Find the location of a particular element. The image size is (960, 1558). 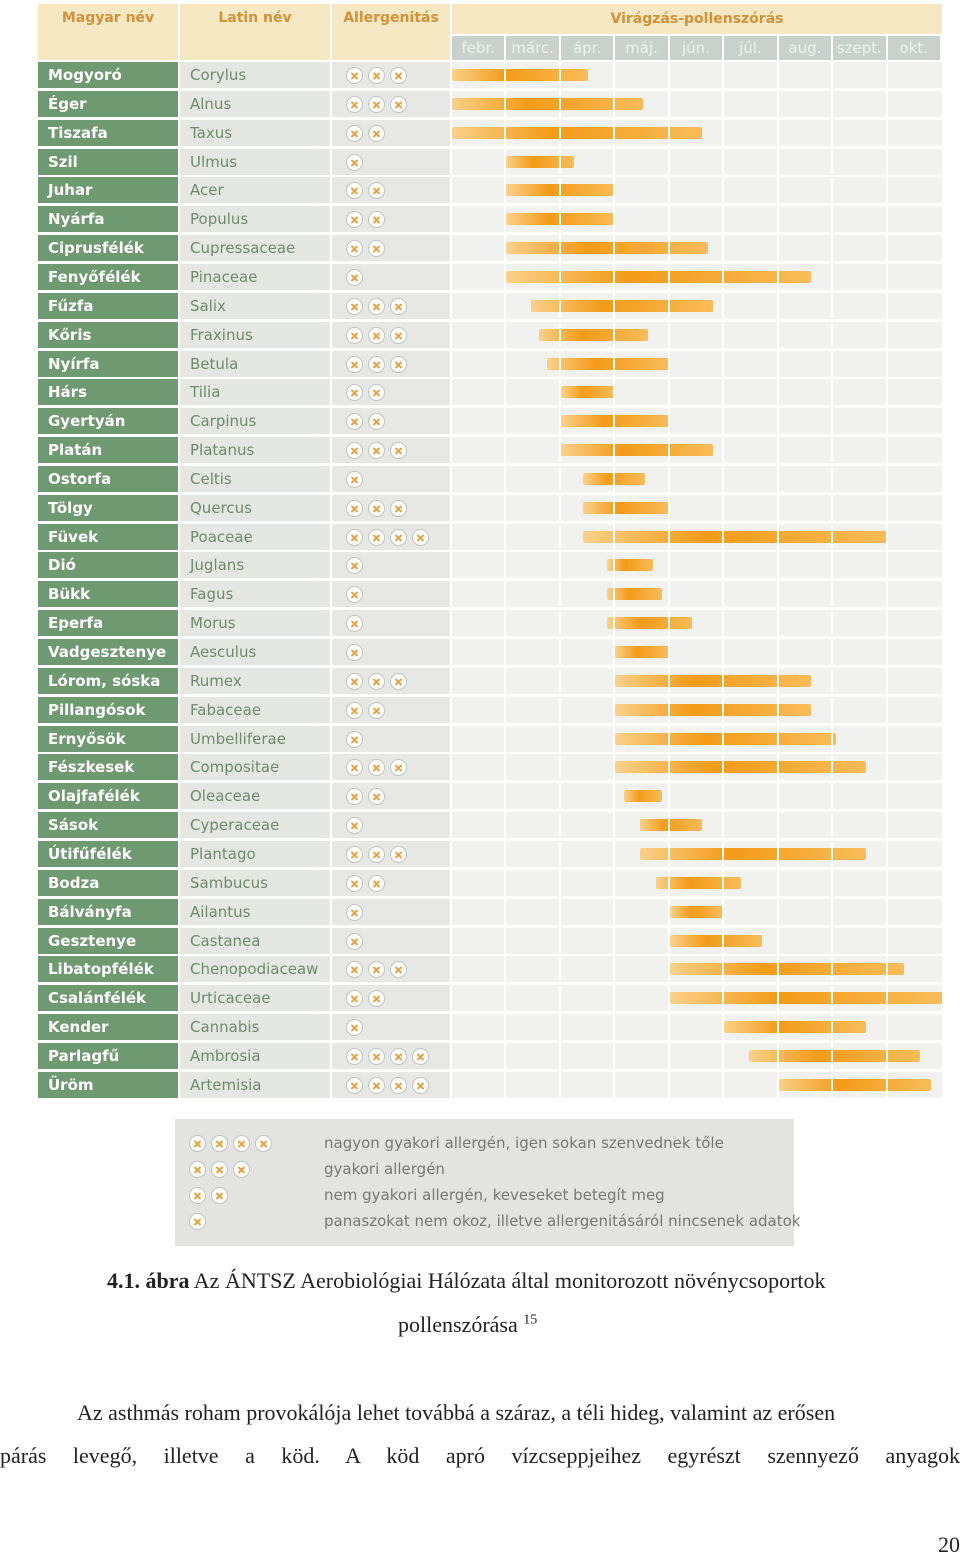

plant-hungarian-name: Gesztenye is located at coordinates (108, 941).